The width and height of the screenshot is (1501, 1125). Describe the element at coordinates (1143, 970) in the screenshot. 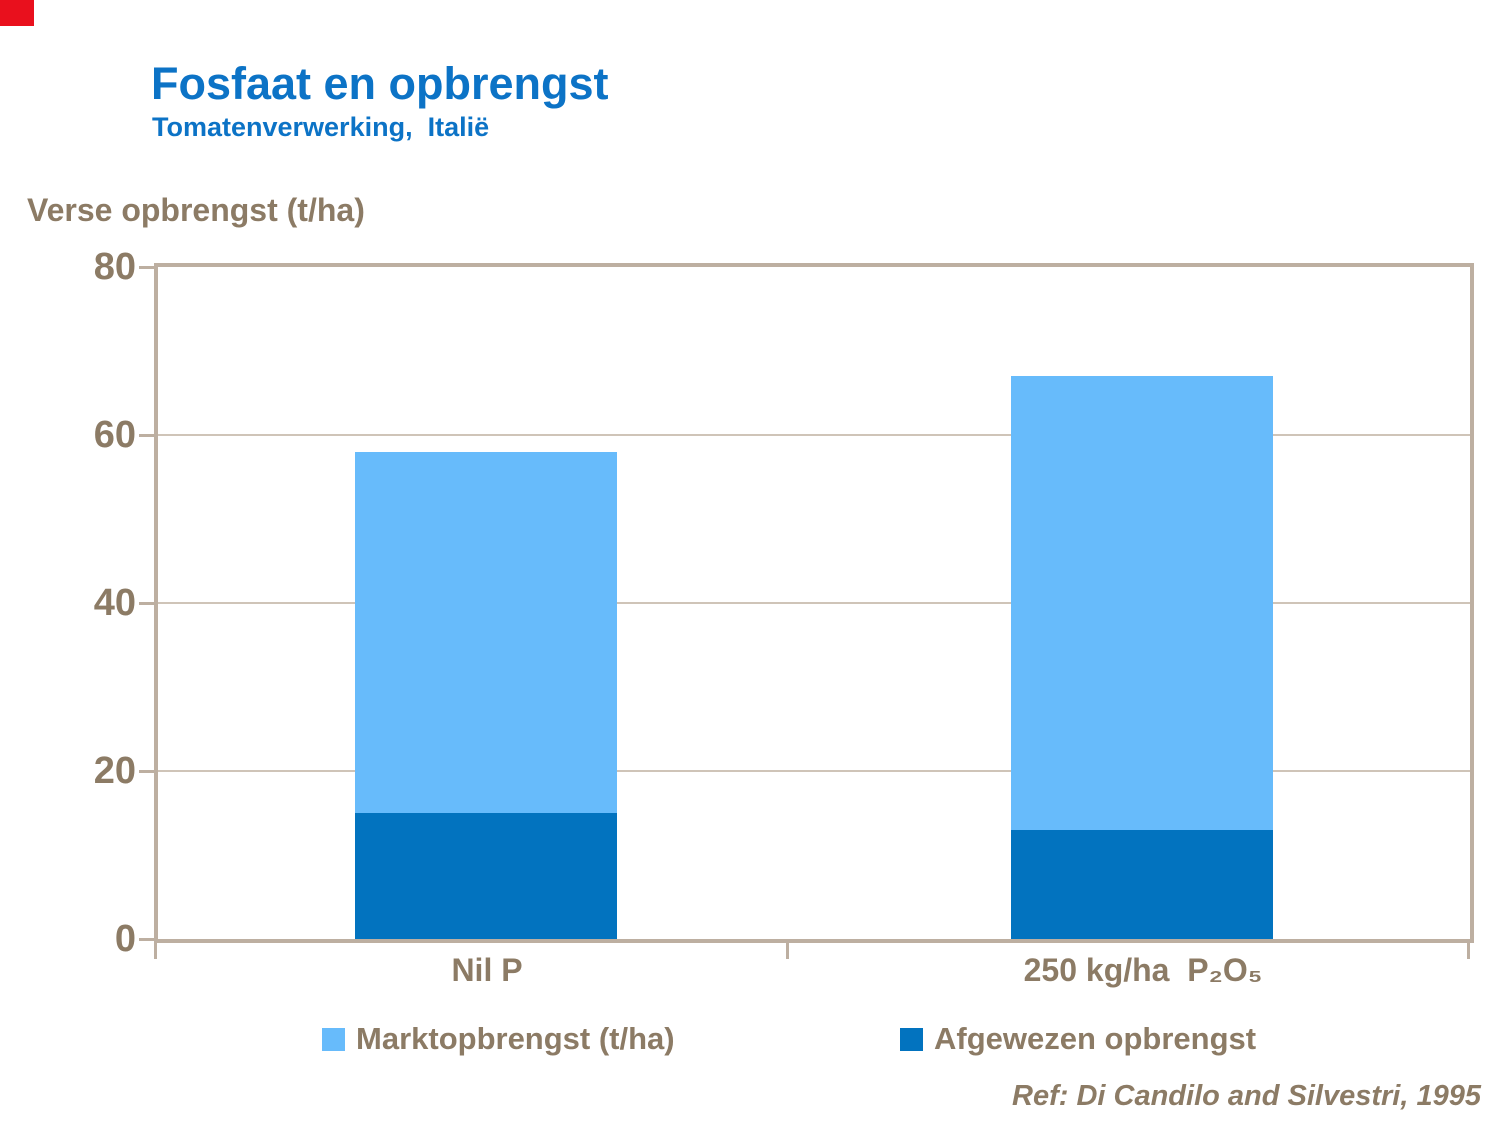

I see `x-category-label-250kg: 250 kg/ha P₂O₅` at that location.